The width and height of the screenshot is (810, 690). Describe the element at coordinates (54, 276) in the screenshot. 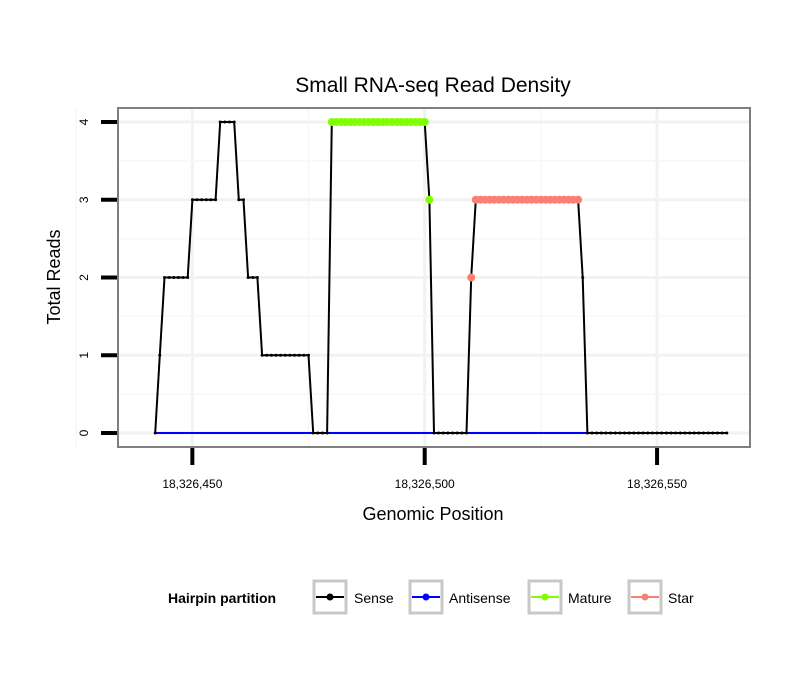

I see `y-axis-title: Total Reads` at that location.